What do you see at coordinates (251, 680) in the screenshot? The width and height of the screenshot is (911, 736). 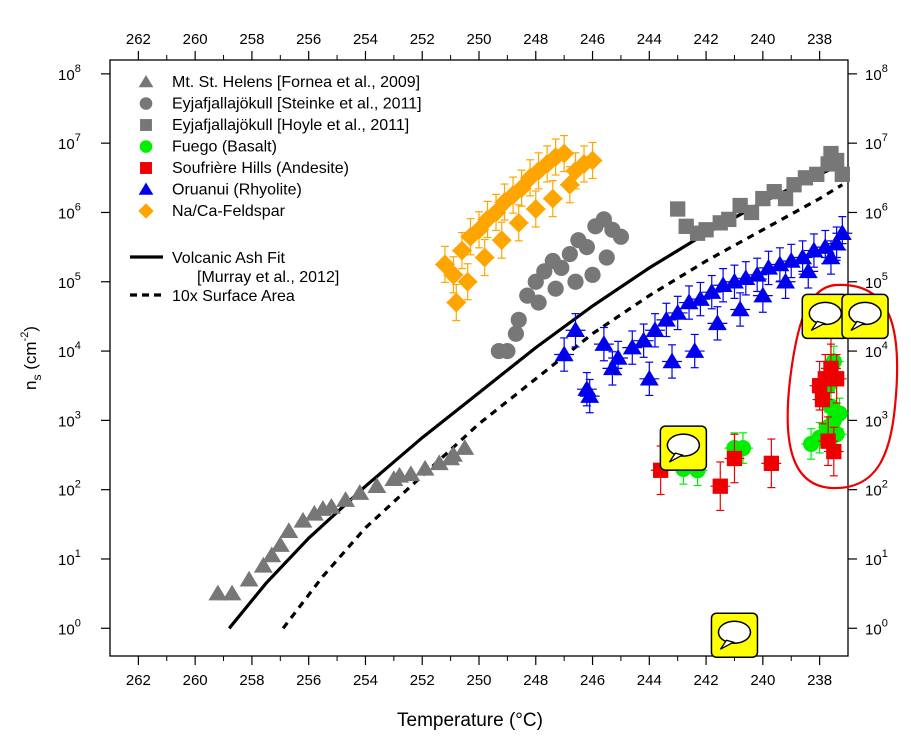 I see `x-tick-label-bottom: 258` at bounding box center [251, 680].